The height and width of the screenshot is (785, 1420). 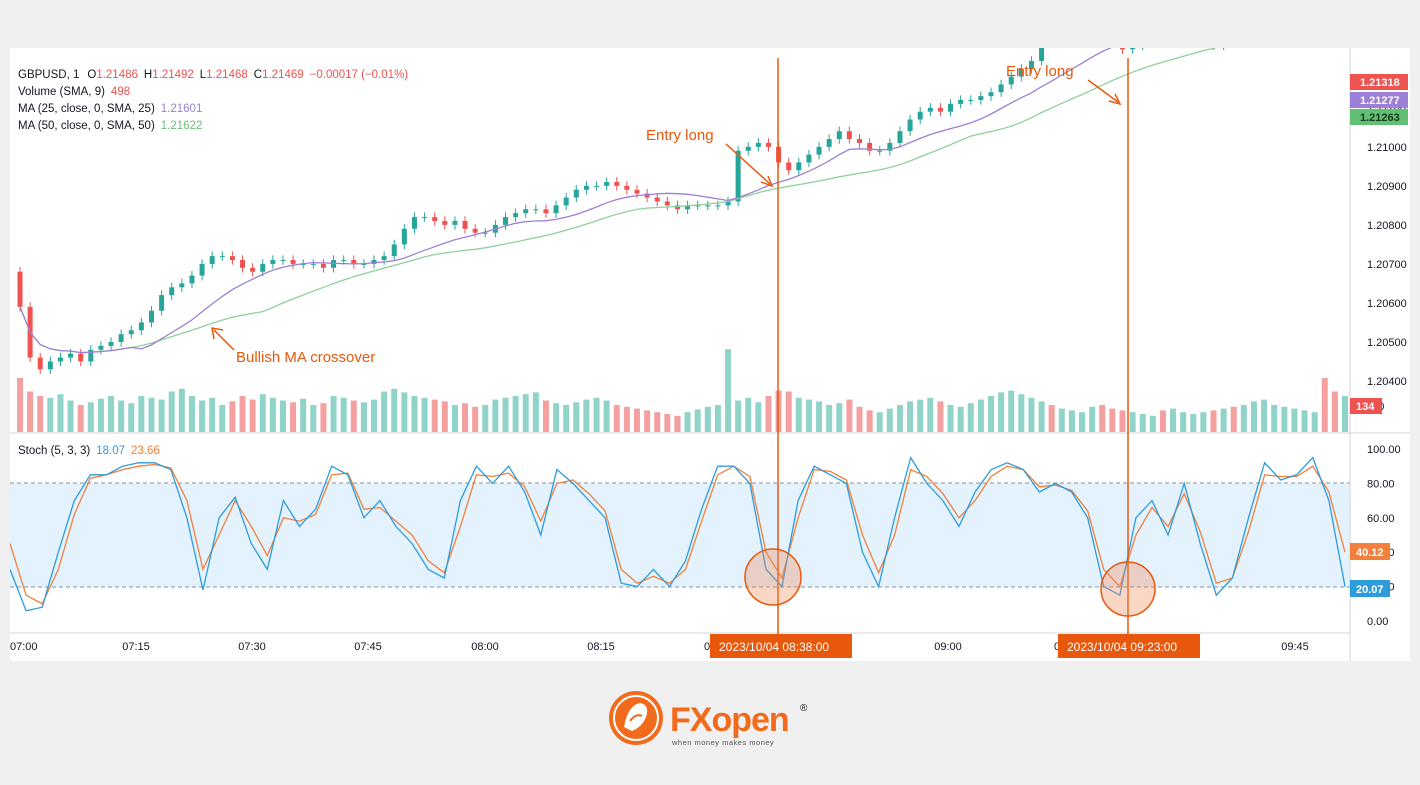 What do you see at coordinates (1122, 647) in the screenshot?
I see `time-badge-2: 2023/10/04 09:23:00` at bounding box center [1122, 647].